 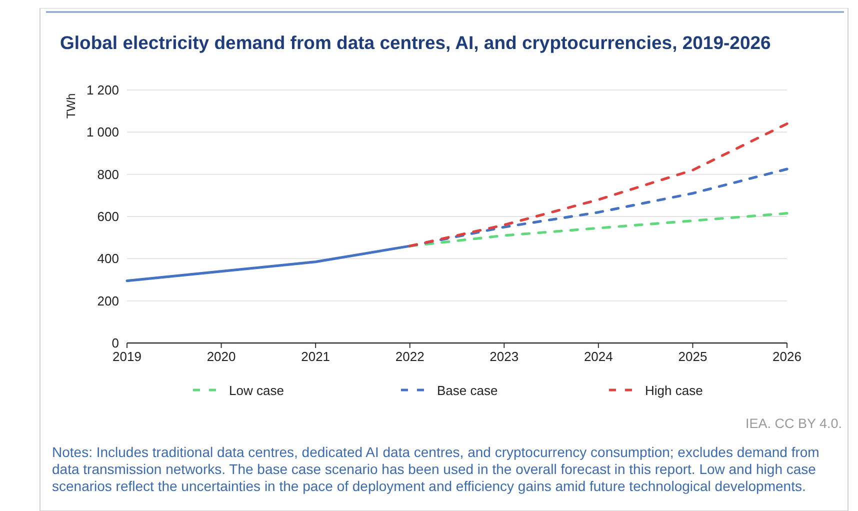 I want to click on y-tick-label: 600, so click(x=108, y=216).